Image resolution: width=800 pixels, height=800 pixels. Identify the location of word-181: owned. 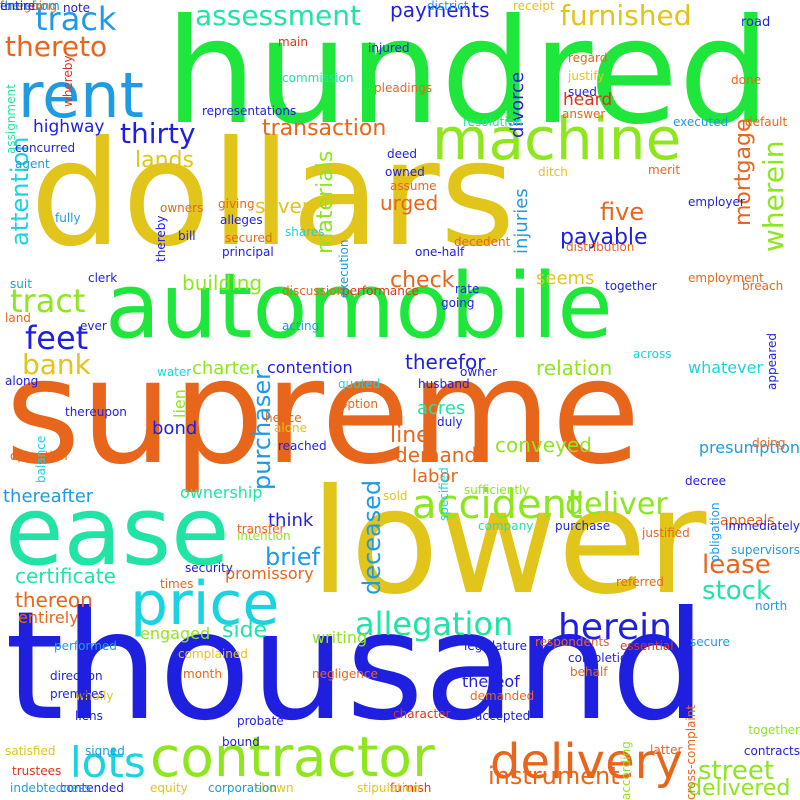
(405, 172).